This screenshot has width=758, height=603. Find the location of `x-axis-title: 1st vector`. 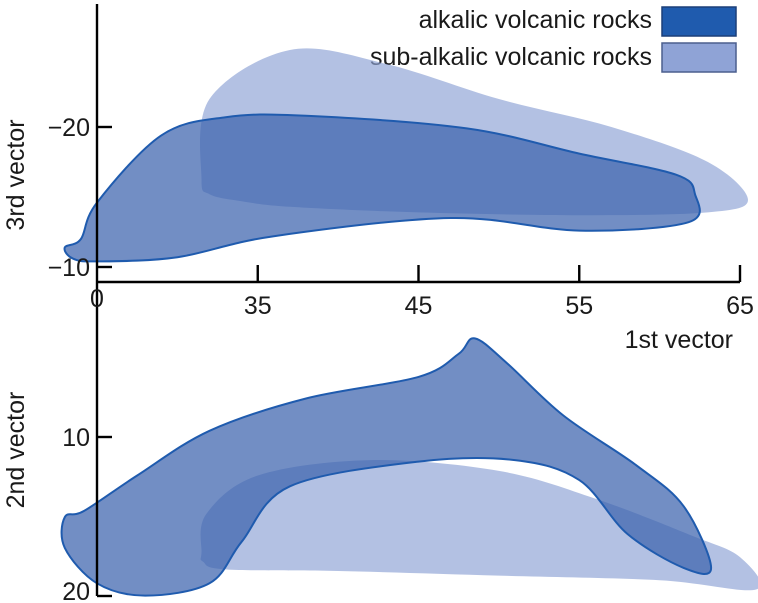

x-axis-title: 1st vector is located at coordinates (679, 340).